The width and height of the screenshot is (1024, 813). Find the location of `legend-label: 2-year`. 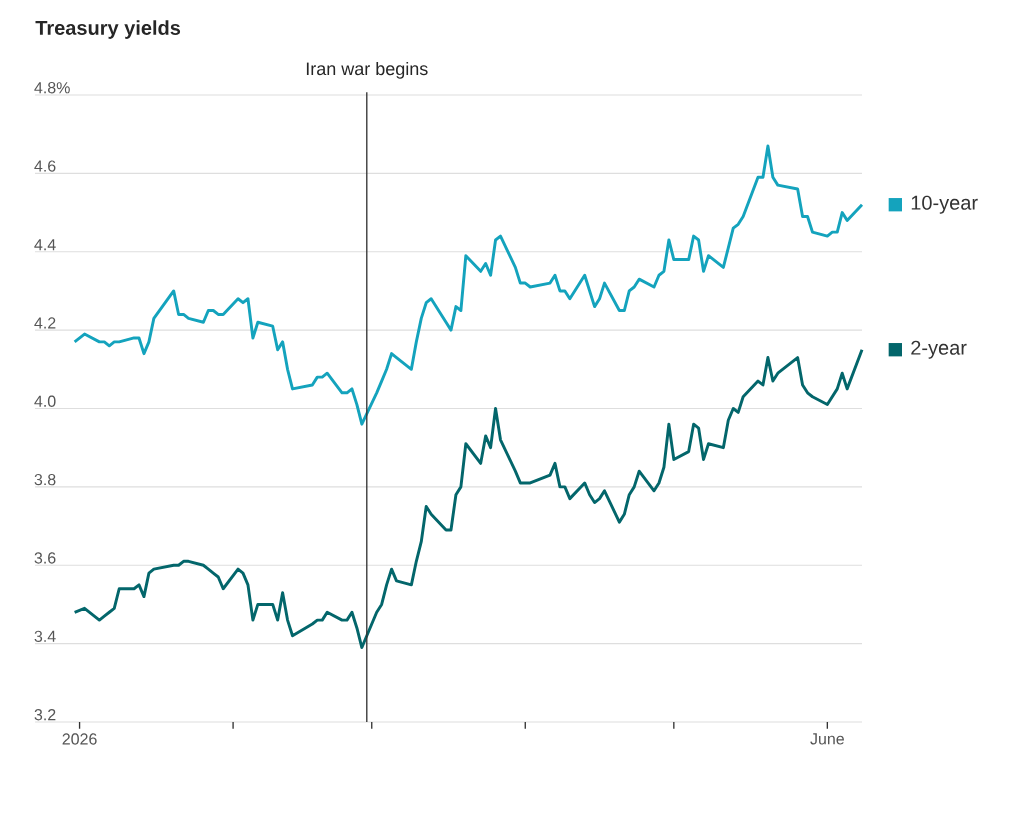

legend-label: 2-year is located at coordinates (939, 349).